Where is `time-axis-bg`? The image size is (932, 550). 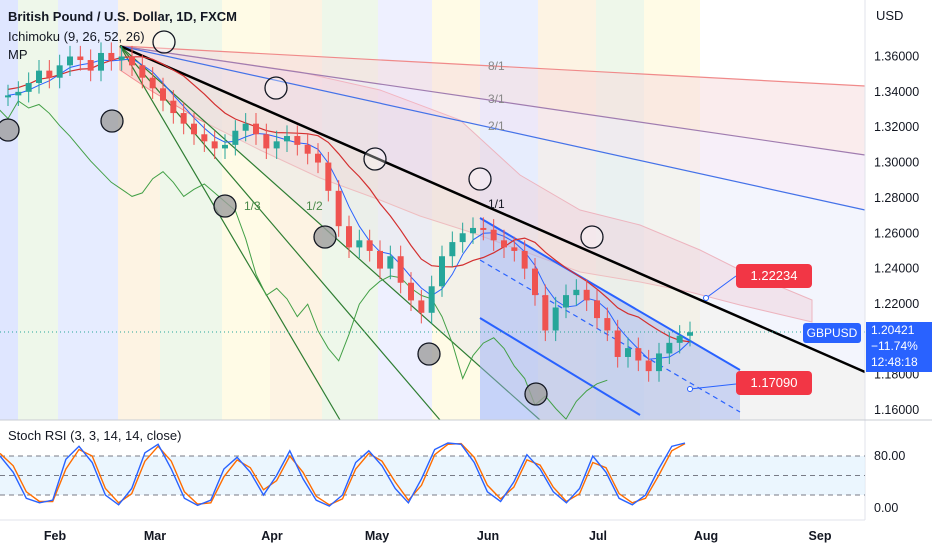
time-axis-bg is located at coordinates (466, 535).